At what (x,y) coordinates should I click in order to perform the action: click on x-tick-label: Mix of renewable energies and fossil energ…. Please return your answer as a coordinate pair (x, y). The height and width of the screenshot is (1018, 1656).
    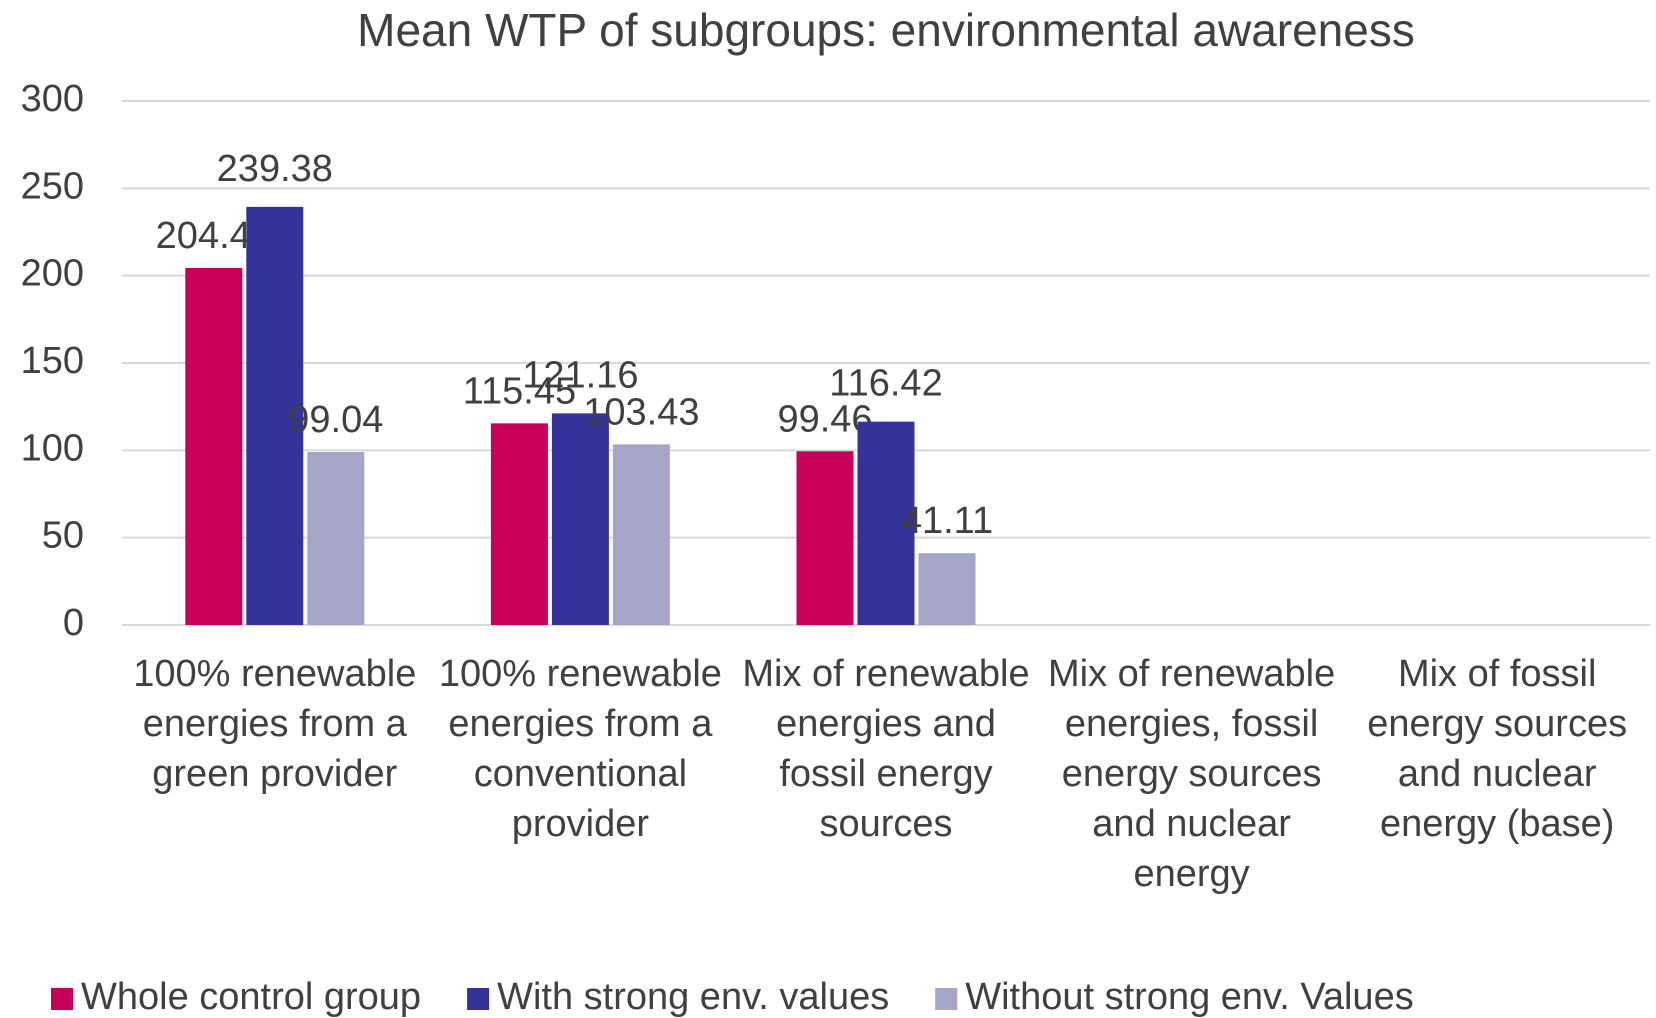
    Looking at the image, I should click on (885, 749).